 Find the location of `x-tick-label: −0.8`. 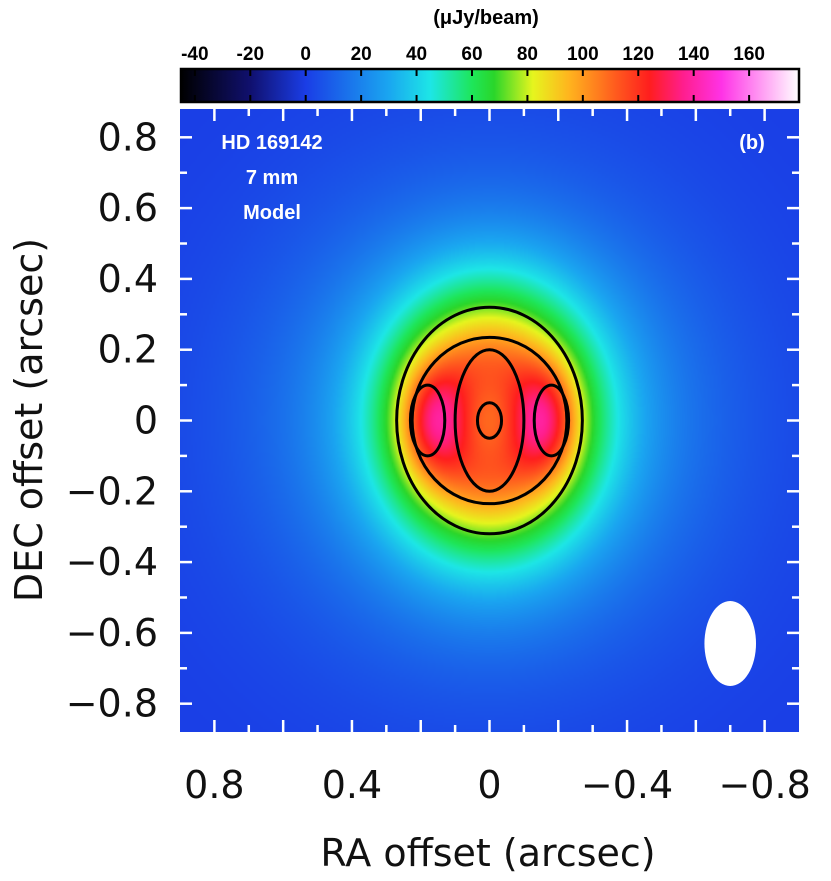

x-tick-label: −0.8 is located at coordinates (764, 785).